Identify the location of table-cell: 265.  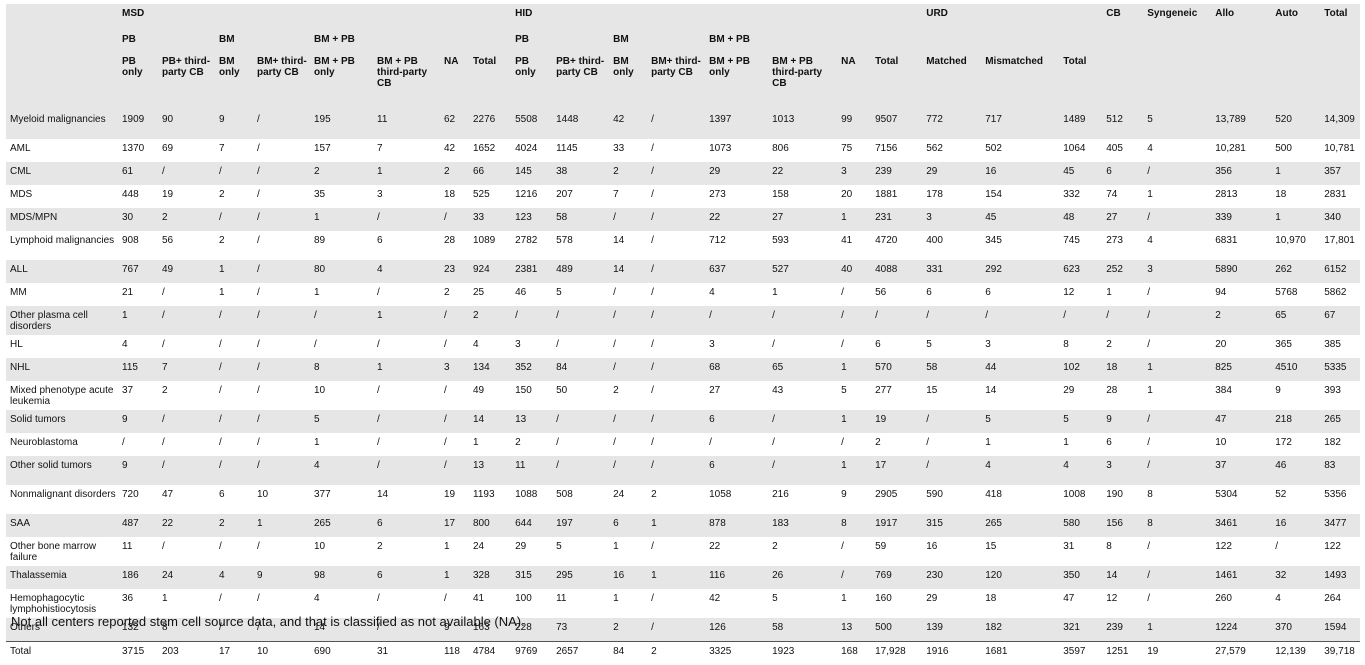
(341, 525).